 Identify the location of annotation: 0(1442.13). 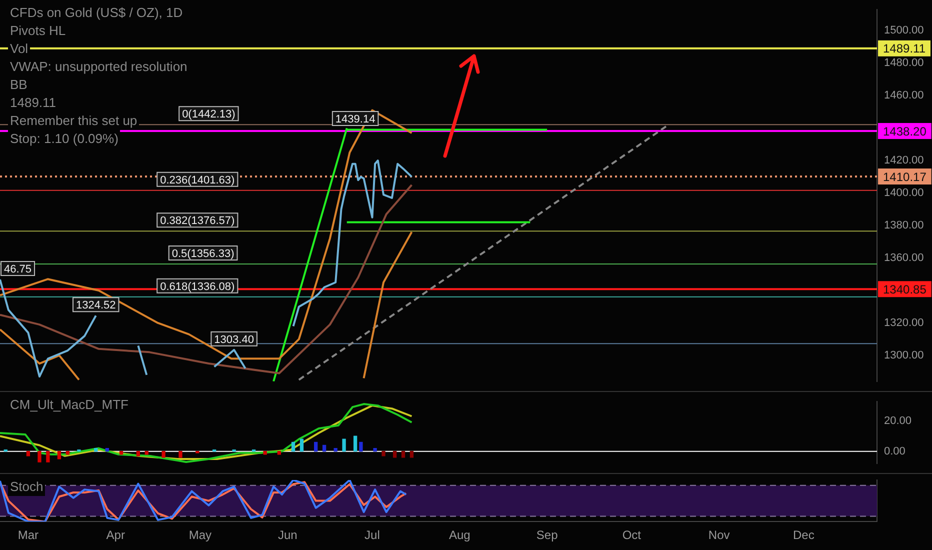
(209, 114).